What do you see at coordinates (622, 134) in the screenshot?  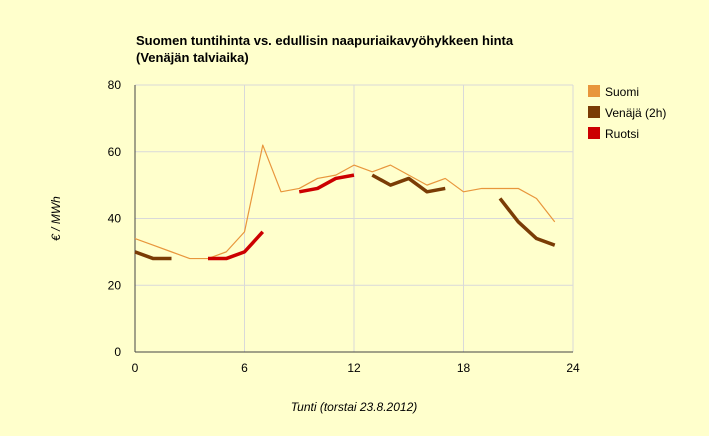 I see `legend-label-ruotsi: Ruotsi` at bounding box center [622, 134].